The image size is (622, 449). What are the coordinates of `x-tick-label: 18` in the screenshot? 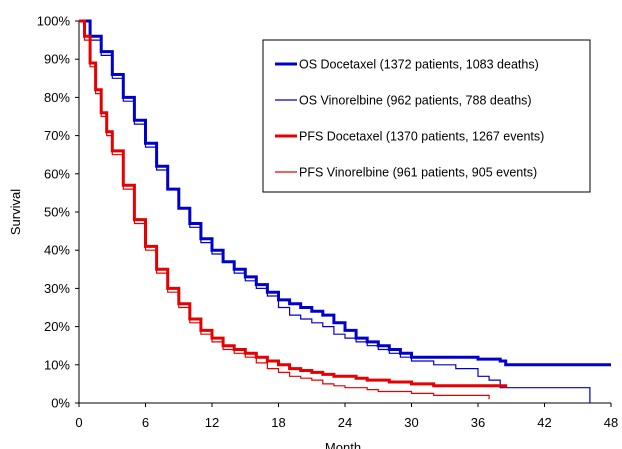 It's located at (278, 422).